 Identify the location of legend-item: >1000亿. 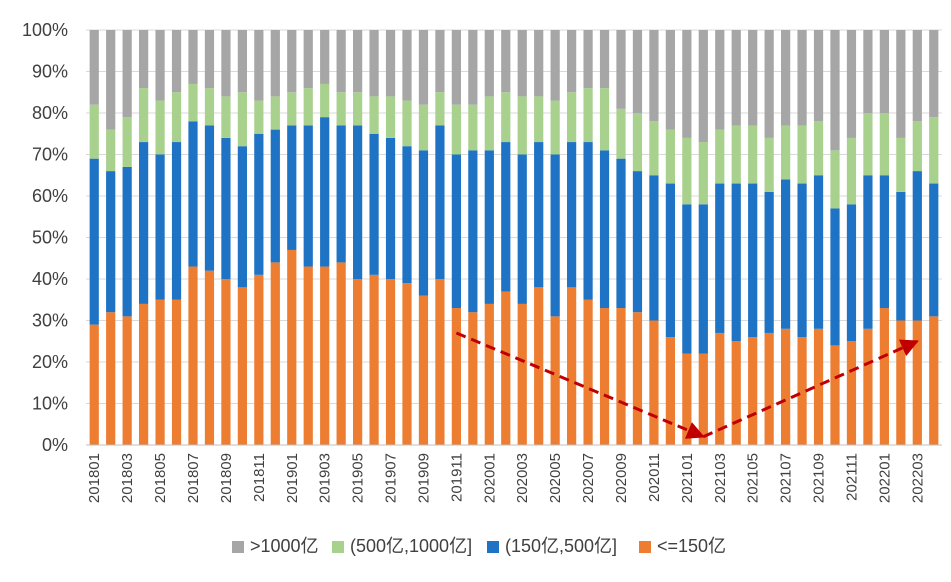
(275, 546).